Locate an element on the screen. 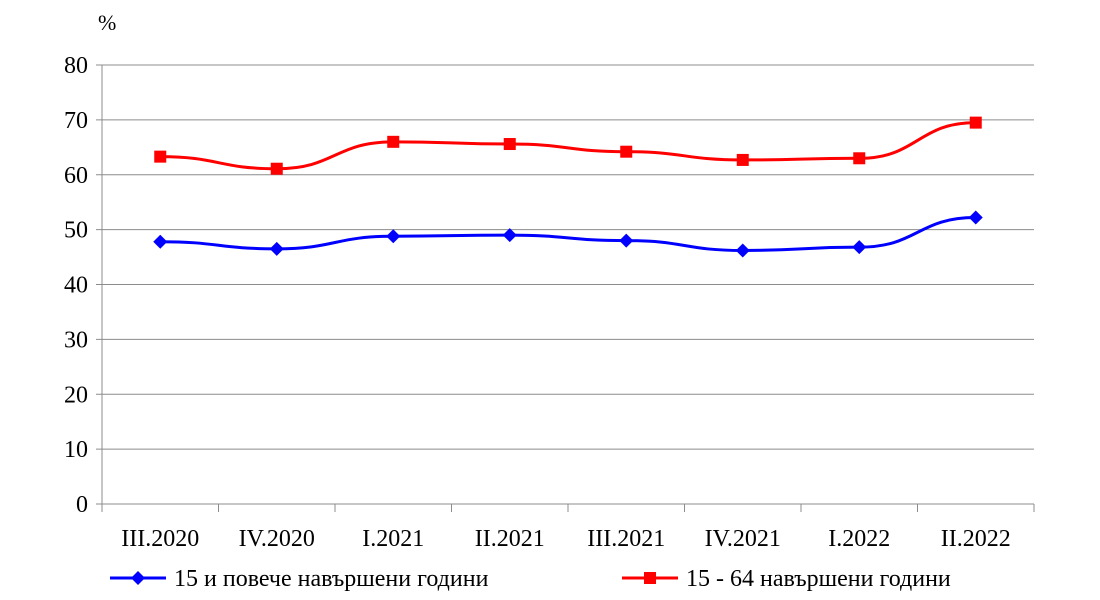 The width and height of the screenshot is (1100, 600). x-tick-label: II.2022 is located at coordinates (976, 539).